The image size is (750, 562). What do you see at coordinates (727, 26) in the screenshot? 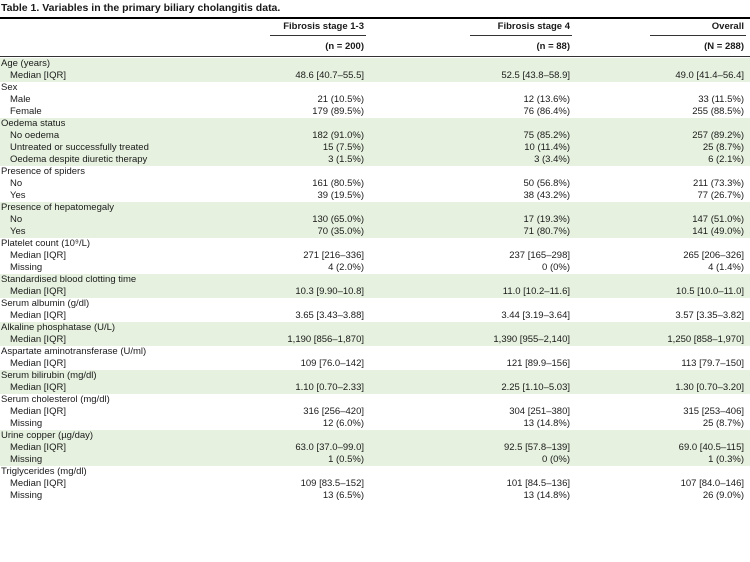
I see `column-header-overall: Overall` at bounding box center [727, 26].